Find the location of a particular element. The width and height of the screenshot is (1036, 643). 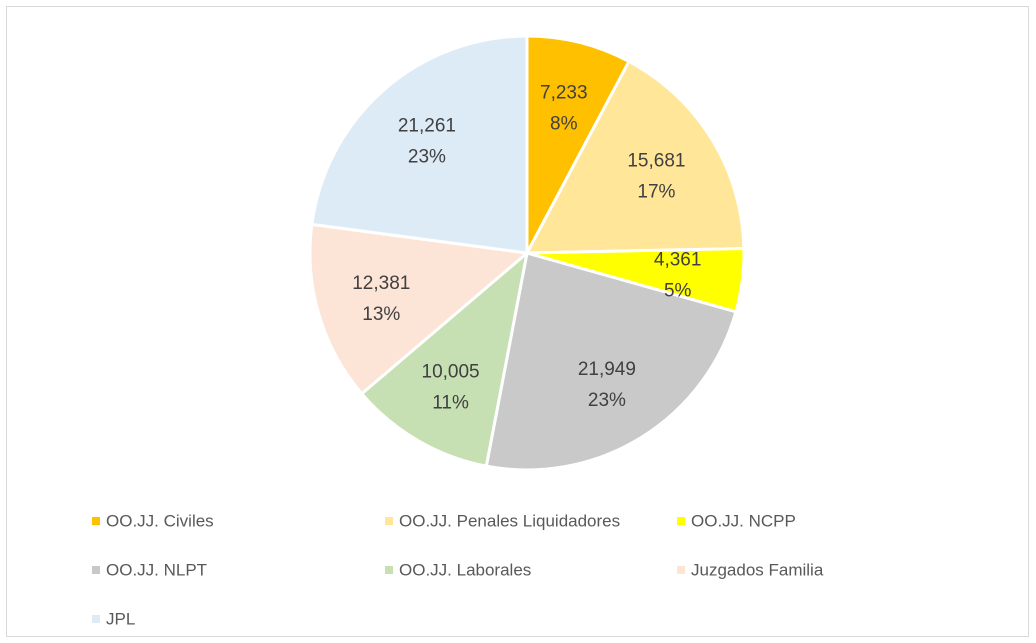

legend-label: JPL is located at coordinates (120, 618).